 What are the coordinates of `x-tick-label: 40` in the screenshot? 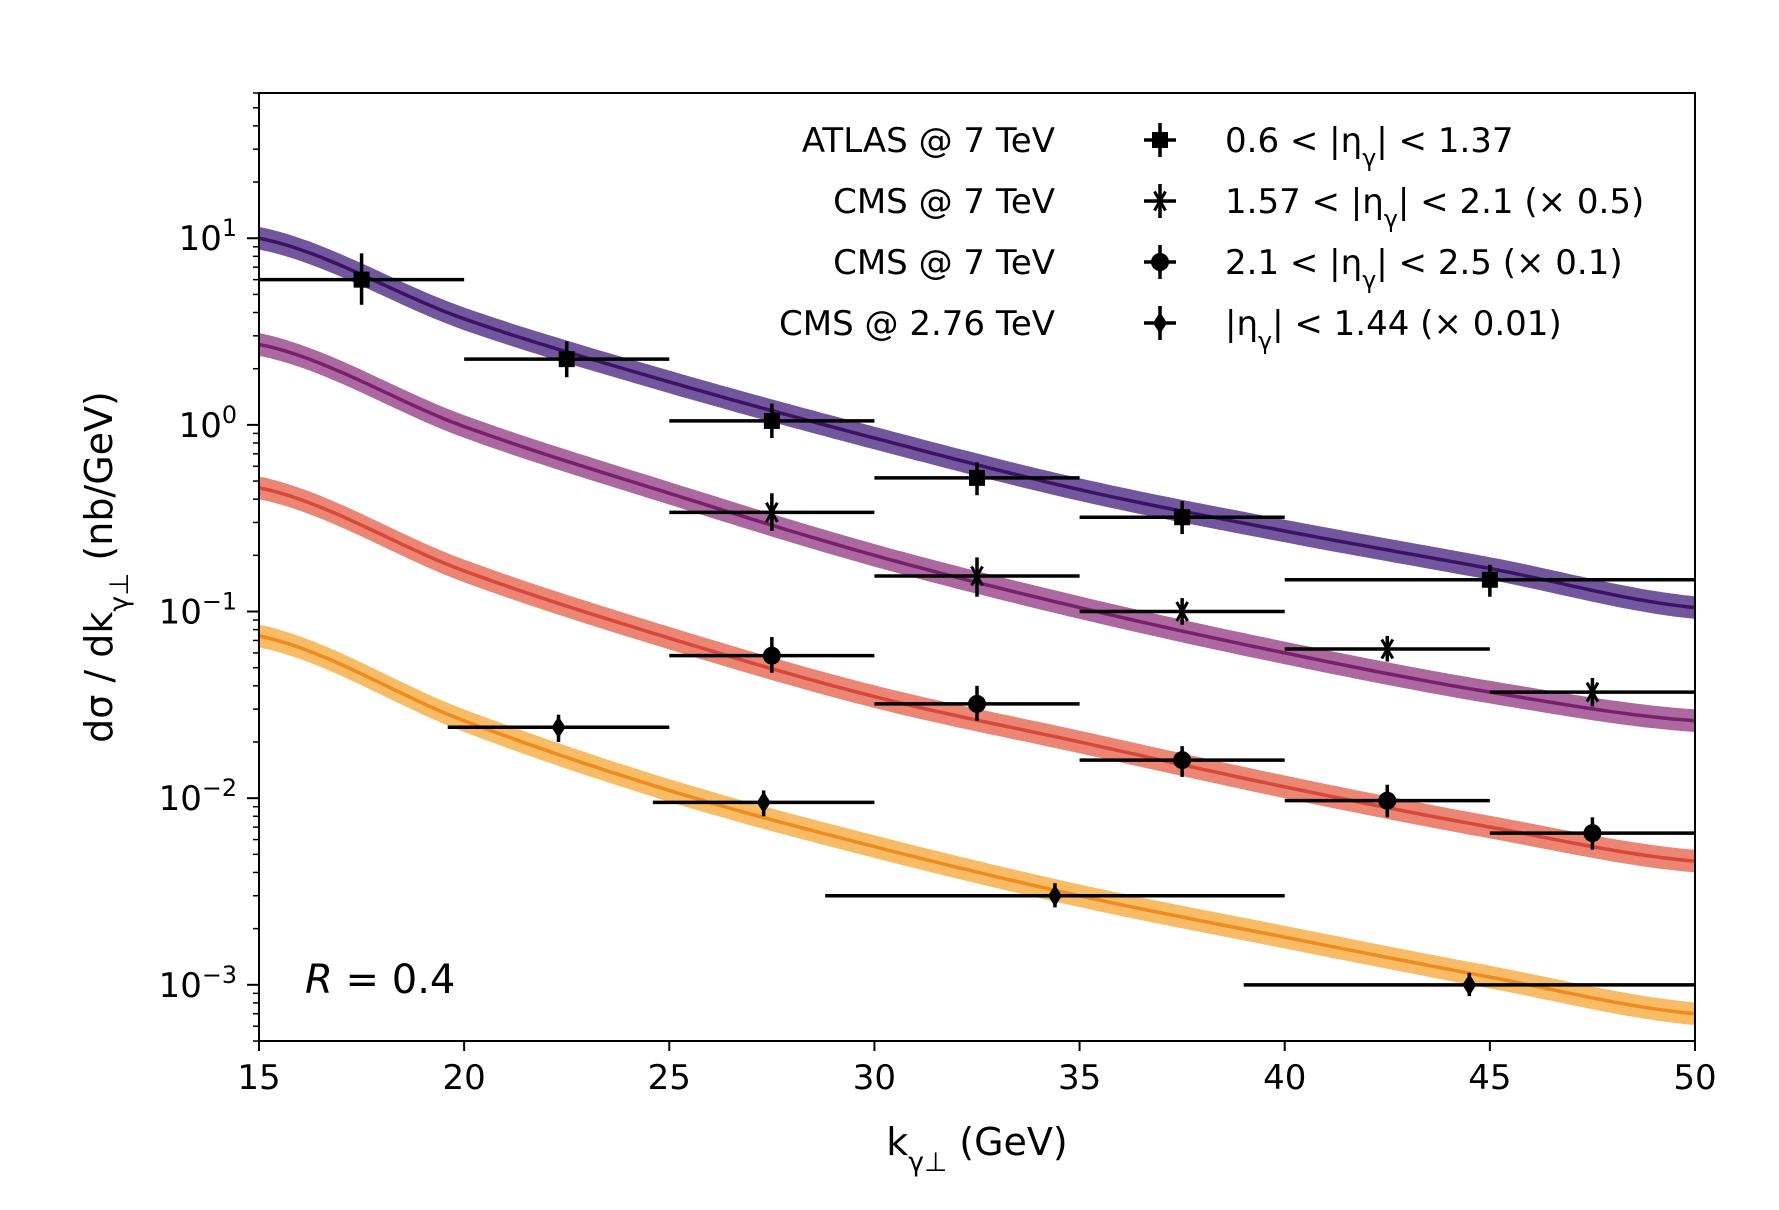 It's located at (1284, 1078).